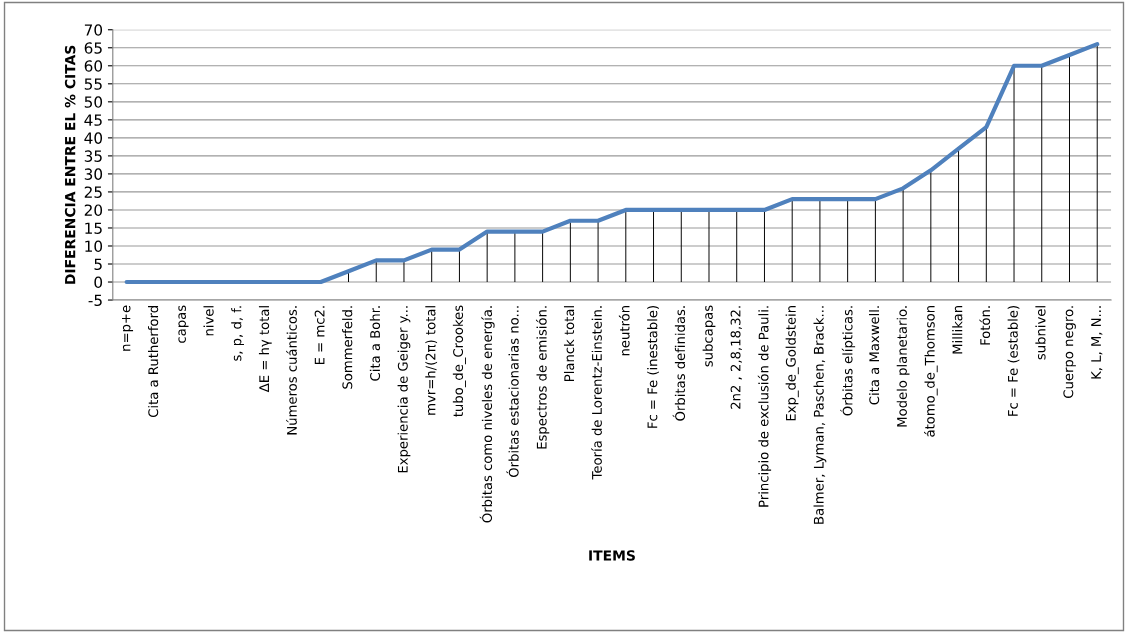  I want to click on x-tick-label: Modelo planetario., so click(903, 366).